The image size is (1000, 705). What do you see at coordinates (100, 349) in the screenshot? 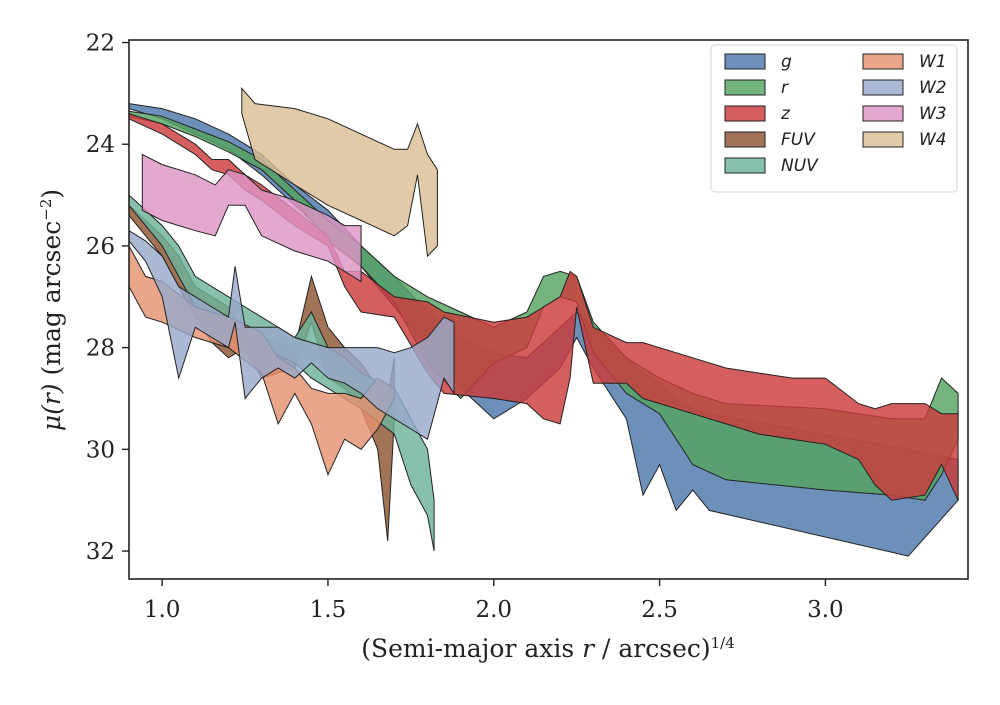
I see `y-tick-label: 28` at bounding box center [100, 349].